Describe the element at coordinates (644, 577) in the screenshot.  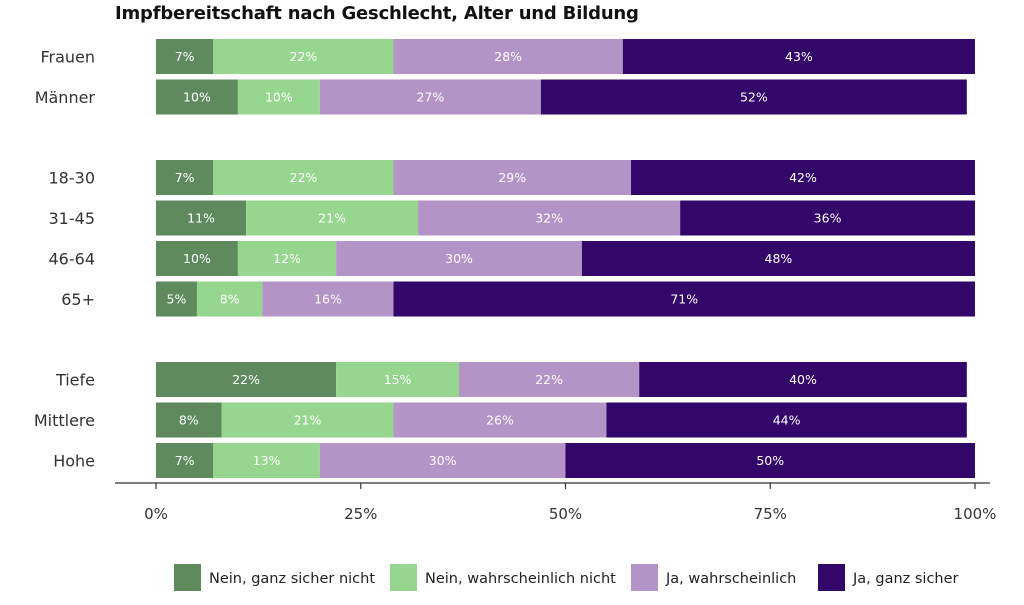
I see `legend-swatch-ja-wahrscheinlich` at that location.